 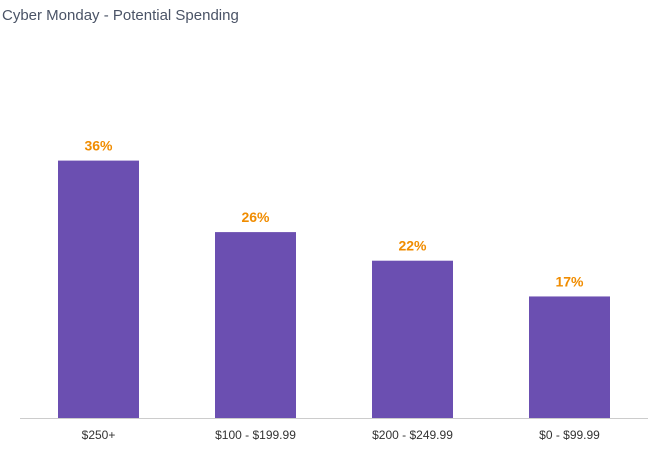 I want to click on data-label: 36%, so click(x=98, y=146).